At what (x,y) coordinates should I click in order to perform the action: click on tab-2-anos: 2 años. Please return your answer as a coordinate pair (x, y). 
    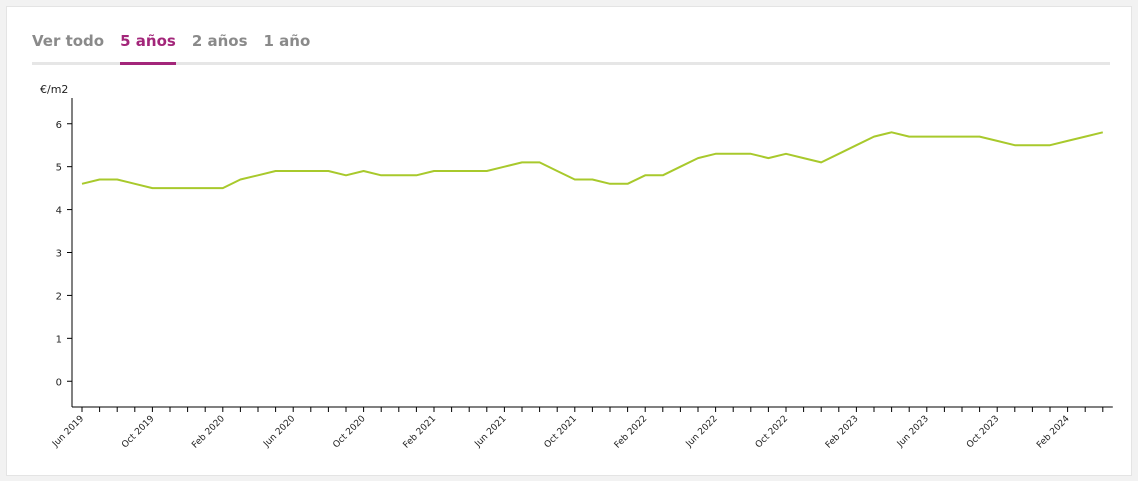
    Looking at the image, I should click on (219, 41).